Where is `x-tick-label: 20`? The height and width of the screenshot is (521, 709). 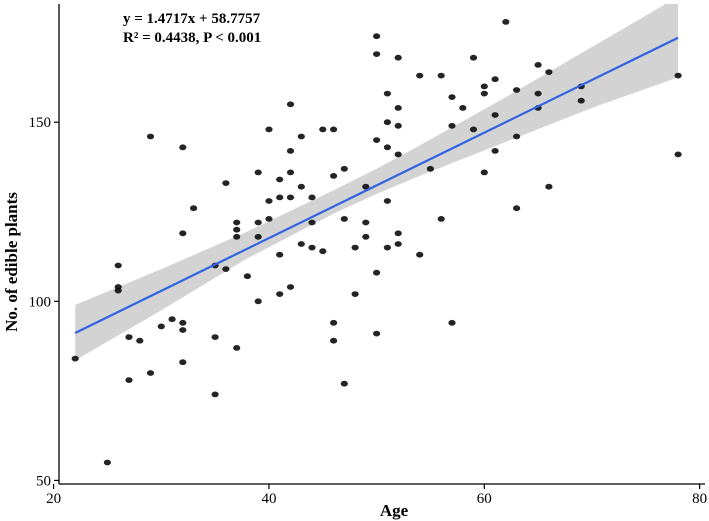 x-tick-label: 20 is located at coordinates (53, 499).